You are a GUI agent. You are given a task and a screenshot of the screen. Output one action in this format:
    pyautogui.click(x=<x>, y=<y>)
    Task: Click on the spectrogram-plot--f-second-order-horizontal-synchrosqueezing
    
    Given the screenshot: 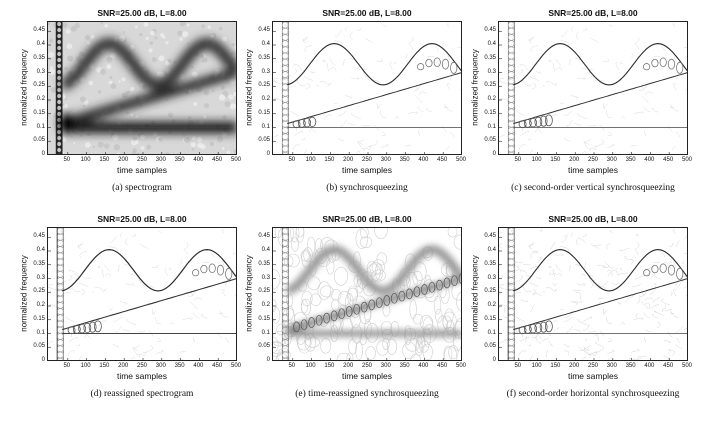 What is the action you would take?
    pyautogui.click(x=593, y=294)
    